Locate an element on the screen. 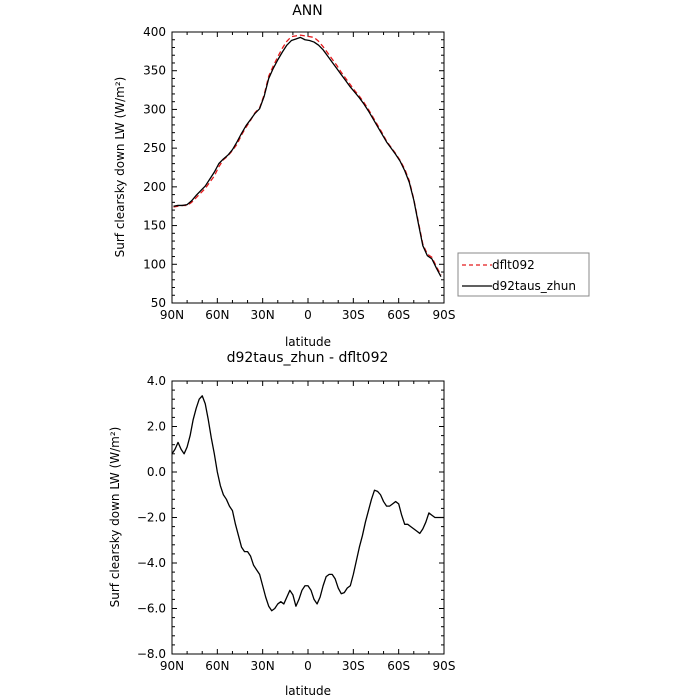 This screenshot has width=700, height=700. chart-title: ANN is located at coordinates (307, 11).